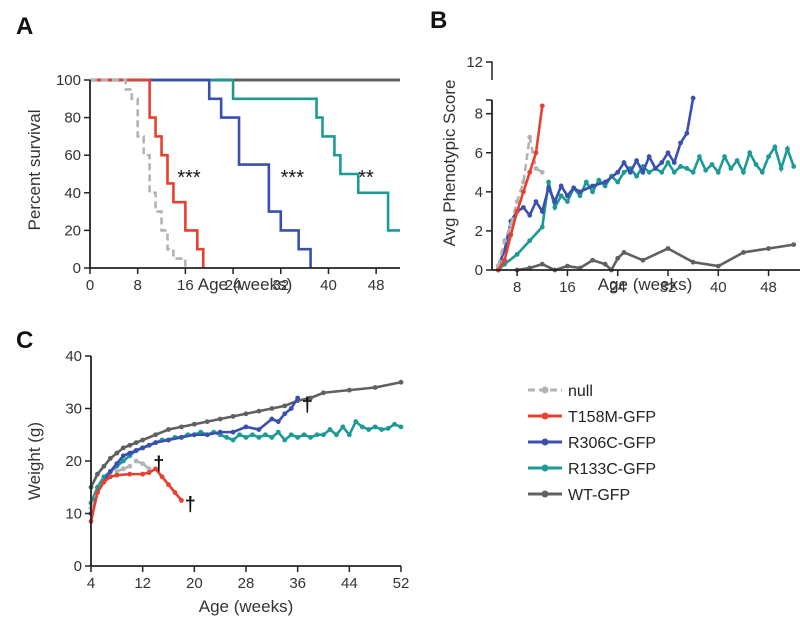  Describe the element at coordinates (567, 287) in the screenshot. I see `panel-b-x-tick-label: 16` at that location.